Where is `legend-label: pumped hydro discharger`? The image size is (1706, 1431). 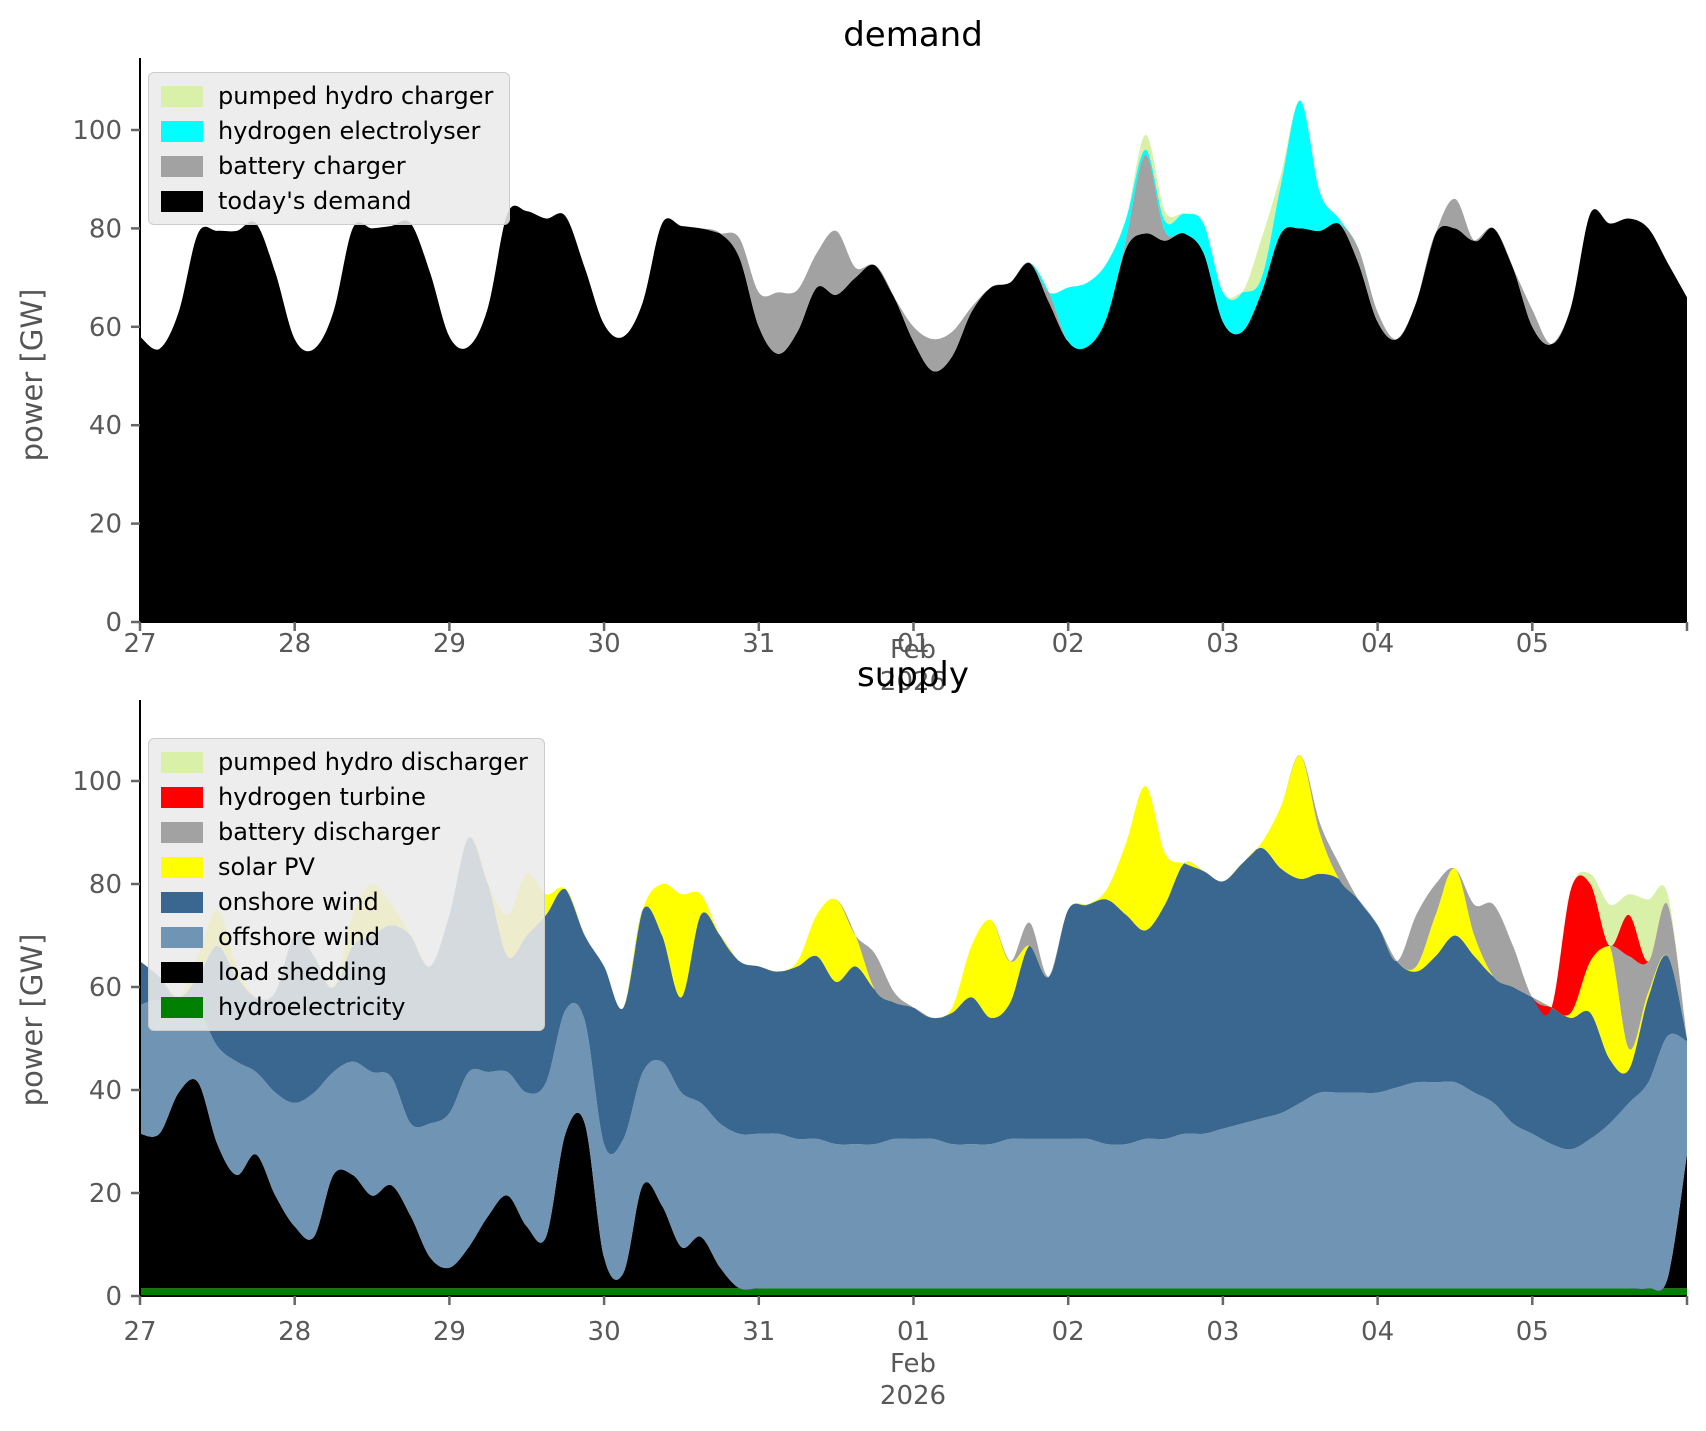
legend-label: pumped hydro discharger is located at coordinates (373, 762).